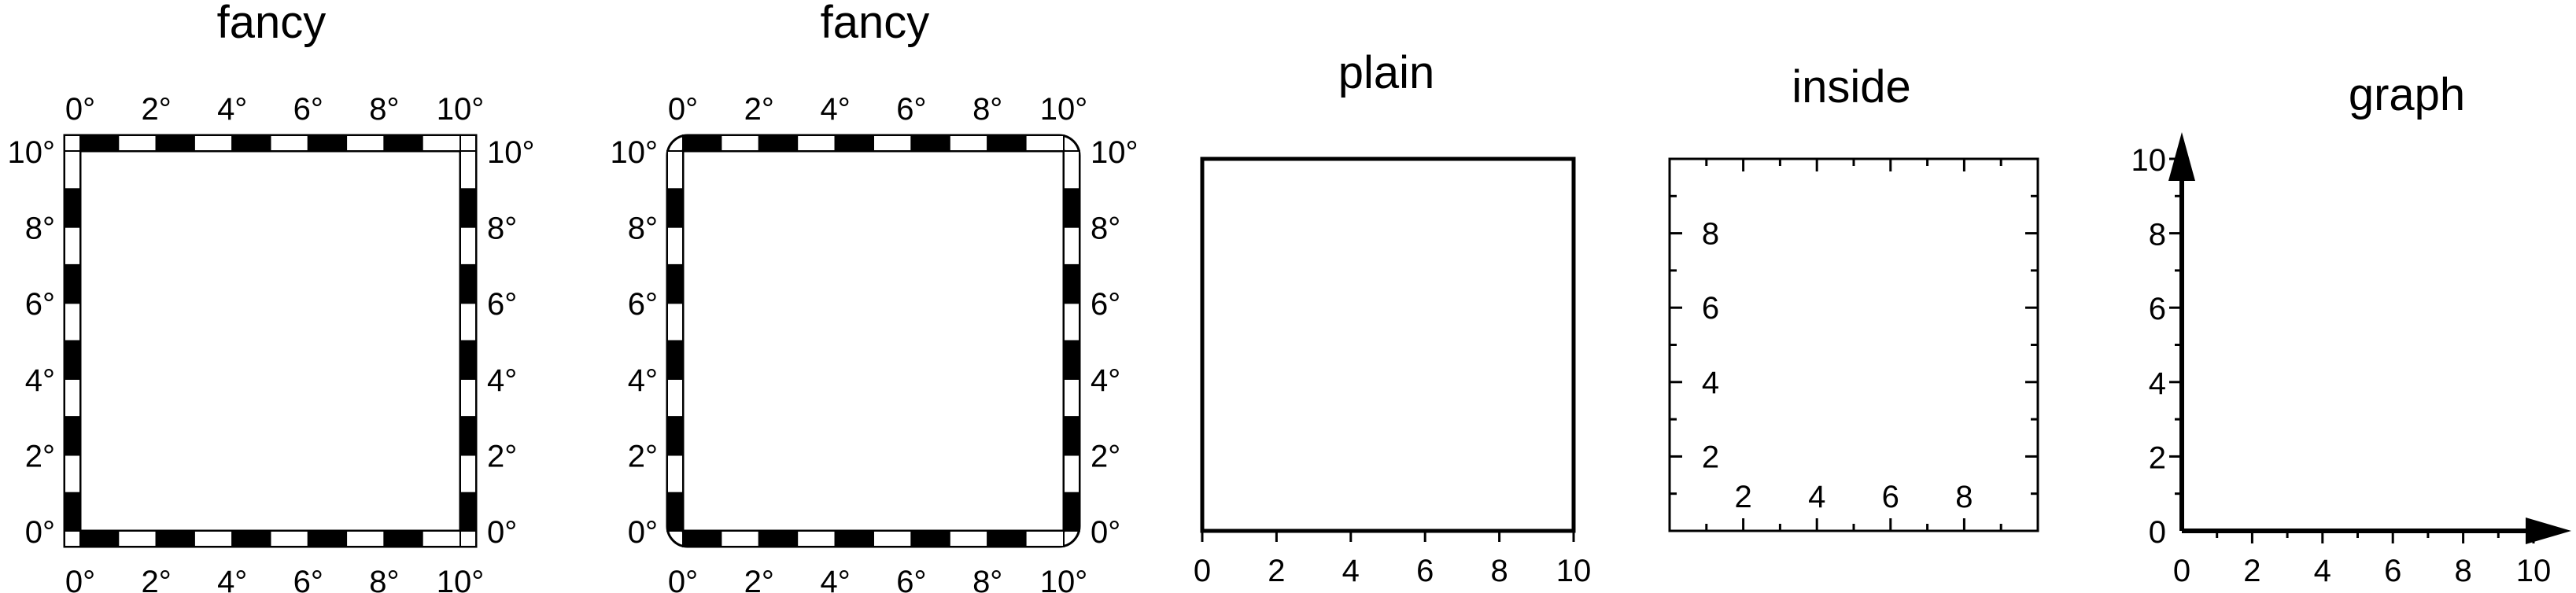 This screenshot has height=593, width=2576. I want to click on tick-label: 10, so click(2149, 160).